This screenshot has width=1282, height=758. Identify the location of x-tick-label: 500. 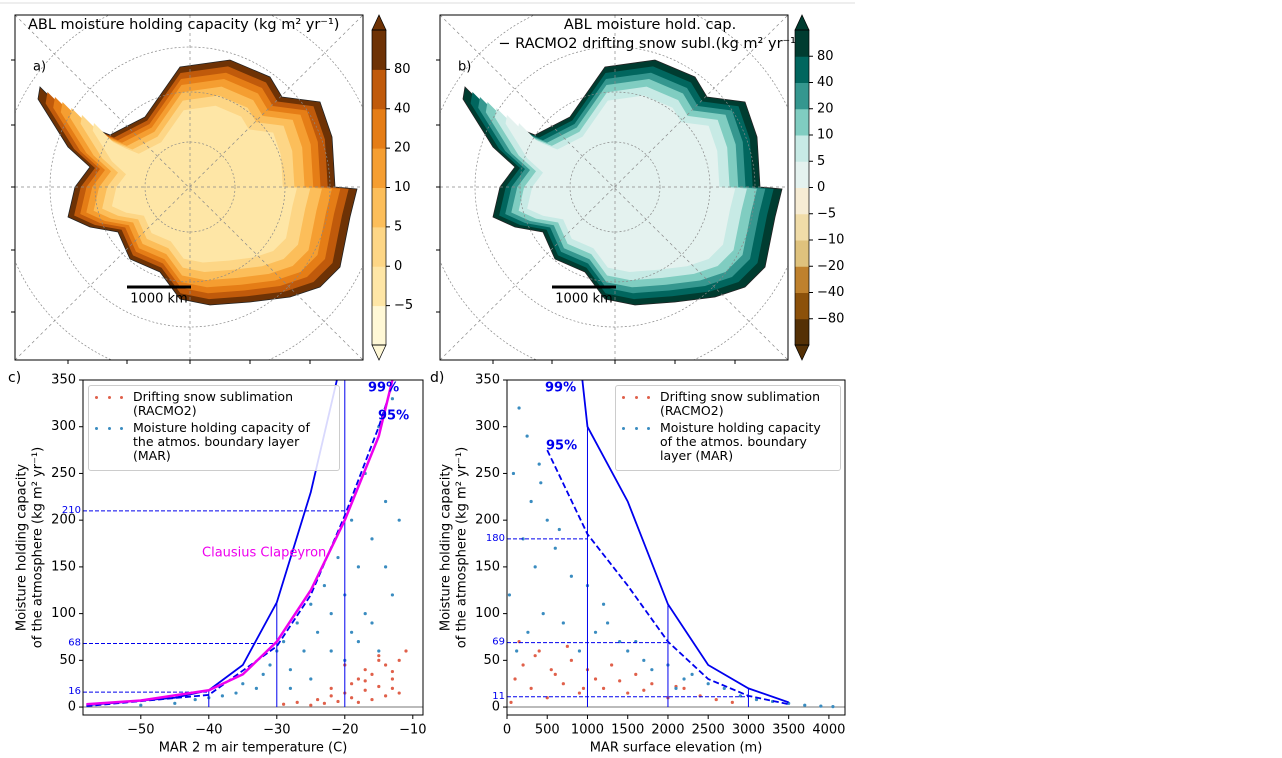
(547, 730).